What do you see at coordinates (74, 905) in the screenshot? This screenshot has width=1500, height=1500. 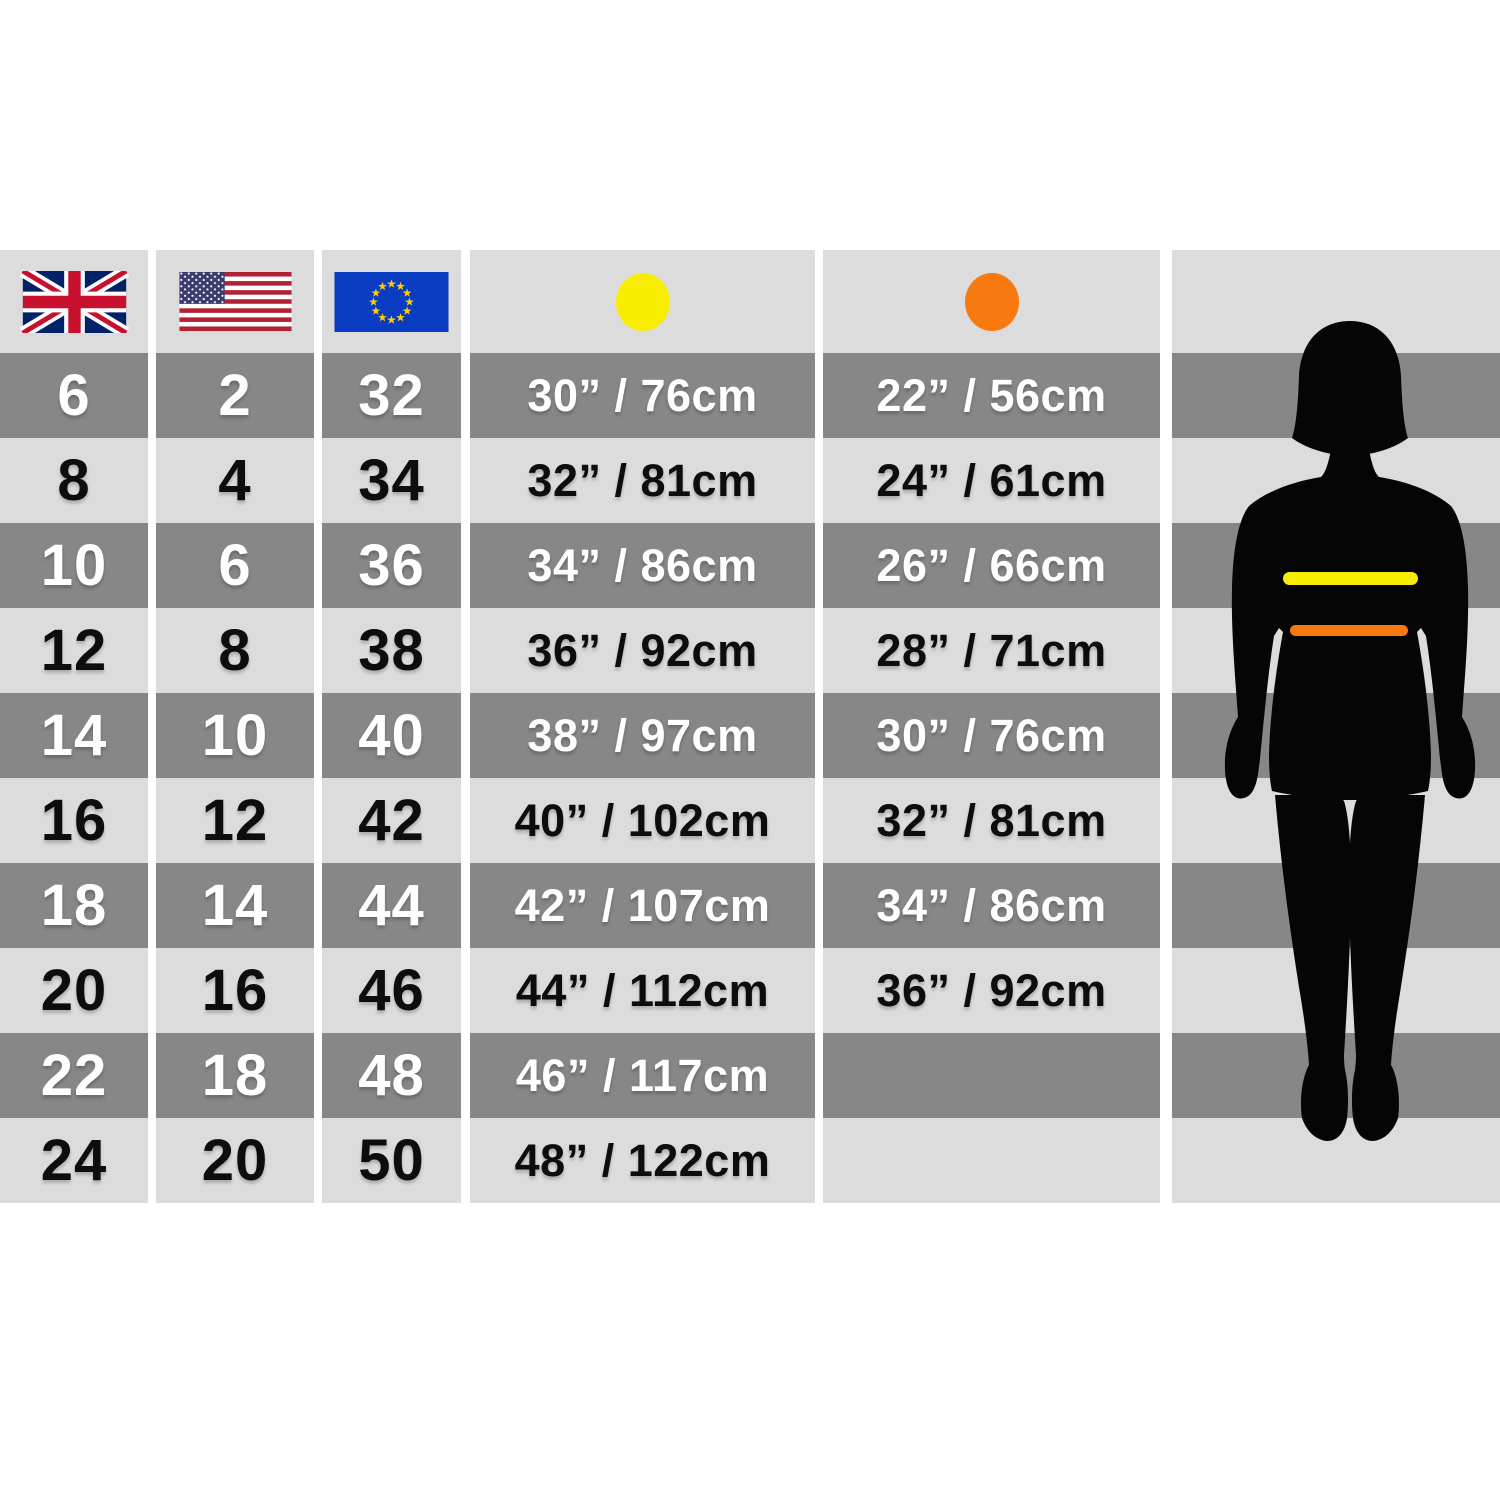 I see `uk-size-cell: 18` at bounding box center [74, 905].